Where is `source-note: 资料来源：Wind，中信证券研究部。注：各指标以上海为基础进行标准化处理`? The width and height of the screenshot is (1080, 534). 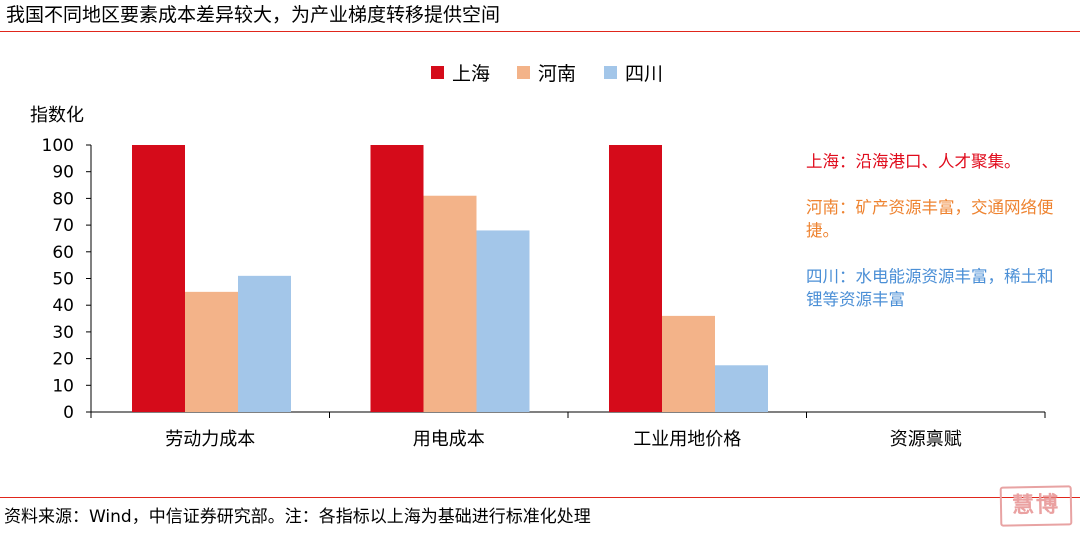
source-note: 资料来源：Wind，中信证券研究部。注：各指标以上海为基础进行标准化处理 is located at coordinates (297, 517).